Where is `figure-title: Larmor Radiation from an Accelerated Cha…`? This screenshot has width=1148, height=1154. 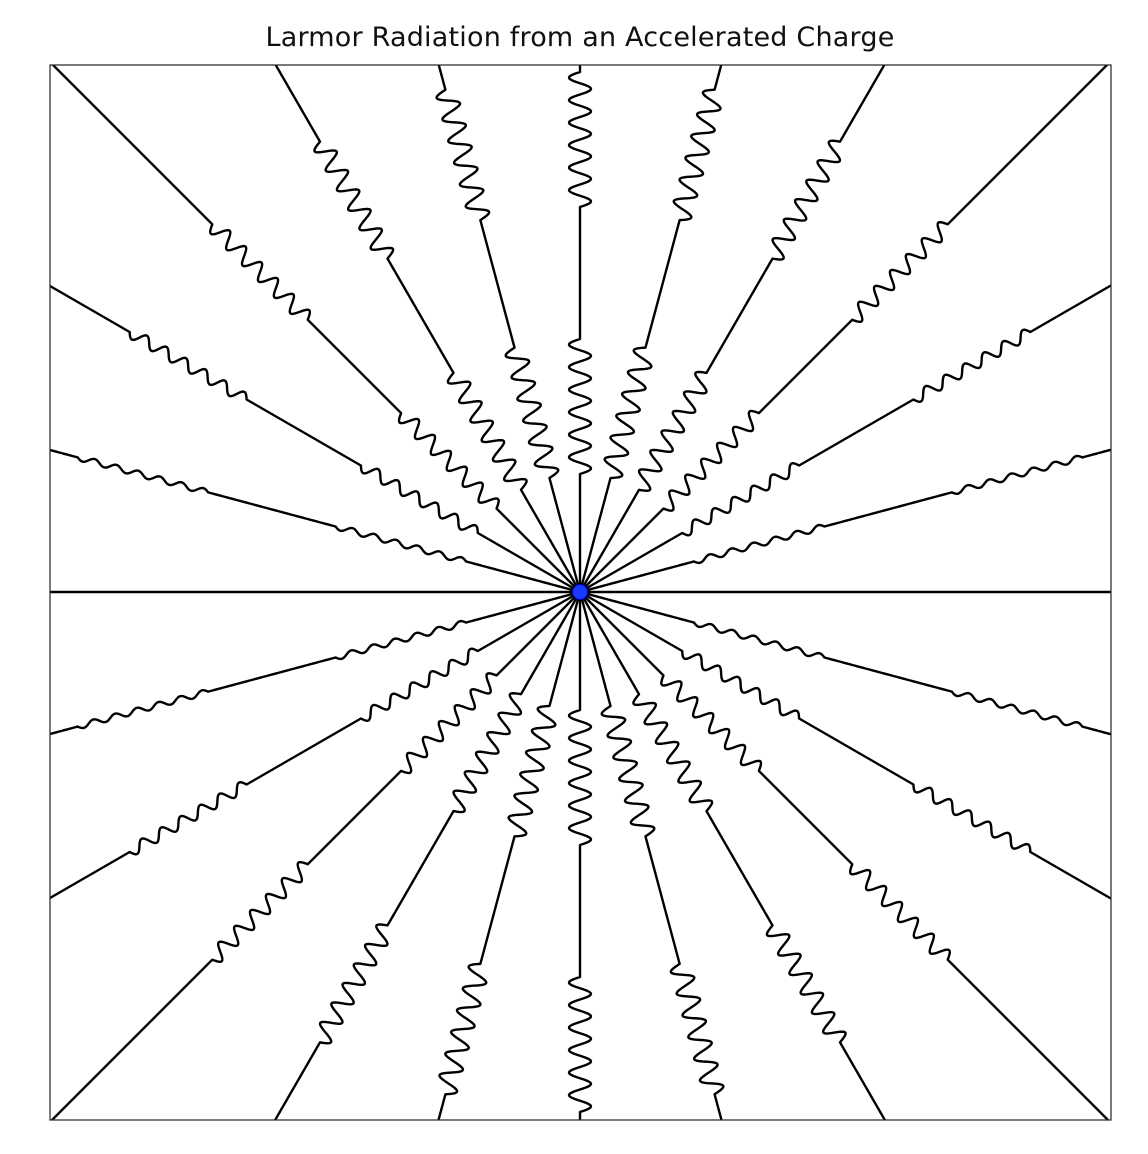
figure-title: Larmor Radiation from an Accelerated Cha… is located at coordinates (580, 37).